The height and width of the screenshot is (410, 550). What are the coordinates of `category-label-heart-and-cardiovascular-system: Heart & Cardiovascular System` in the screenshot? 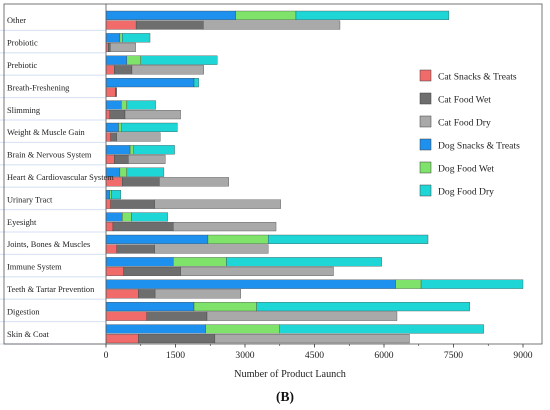 It's located at (60, 177).